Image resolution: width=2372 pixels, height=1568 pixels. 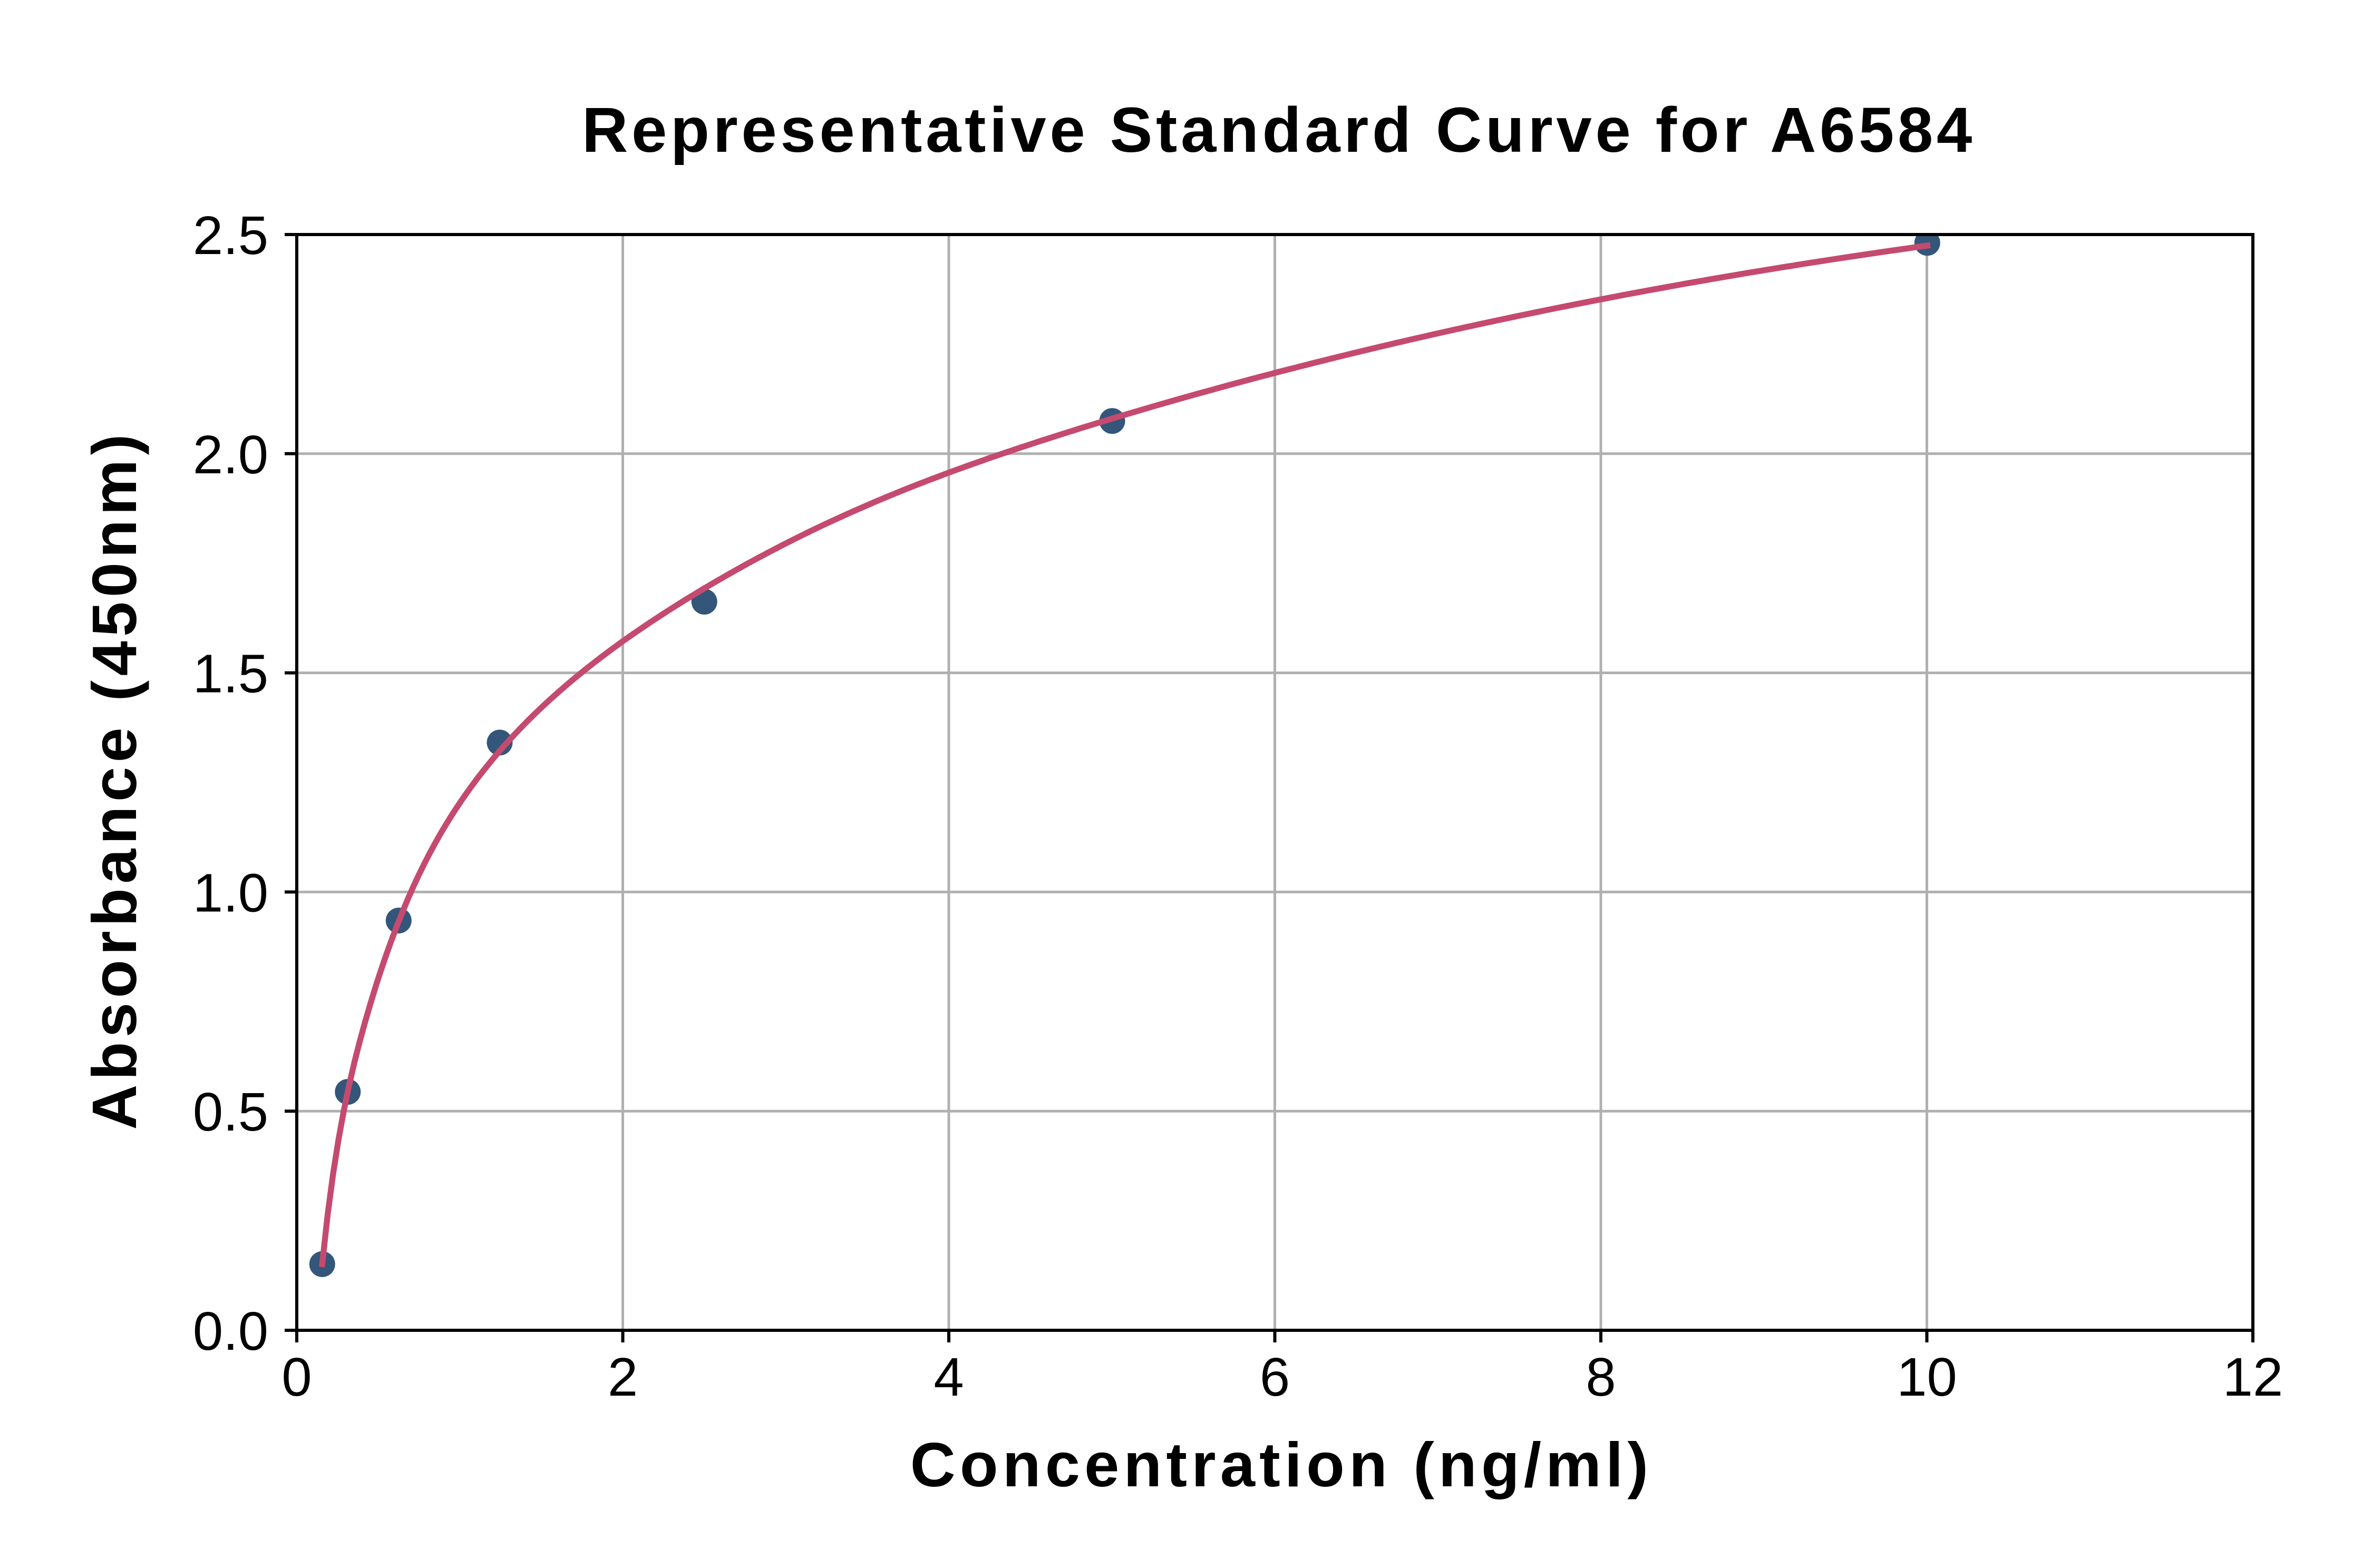 What do you see at coordinates (949, 1377) in the screenshot?
I see `svg-text: 4` at bounding box center [949, 1377].